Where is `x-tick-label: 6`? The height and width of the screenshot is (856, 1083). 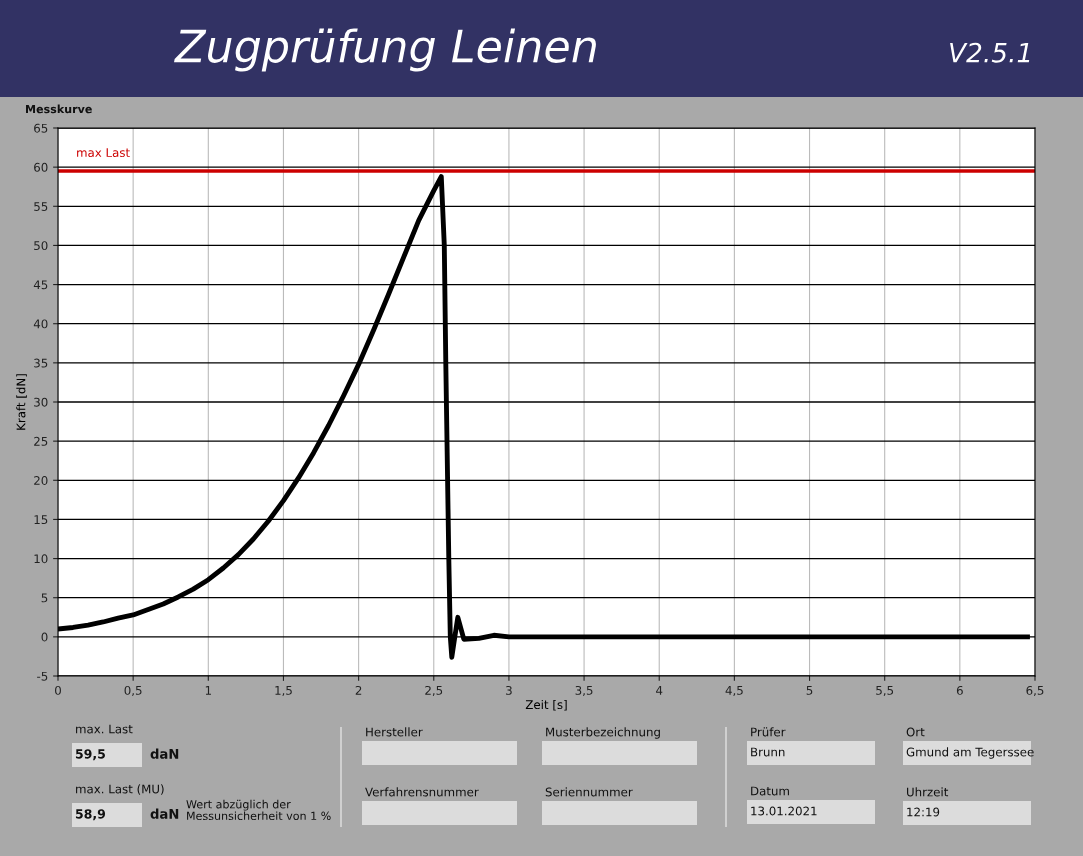
x-tick-label: 6 is located at coordinates (959, 690).